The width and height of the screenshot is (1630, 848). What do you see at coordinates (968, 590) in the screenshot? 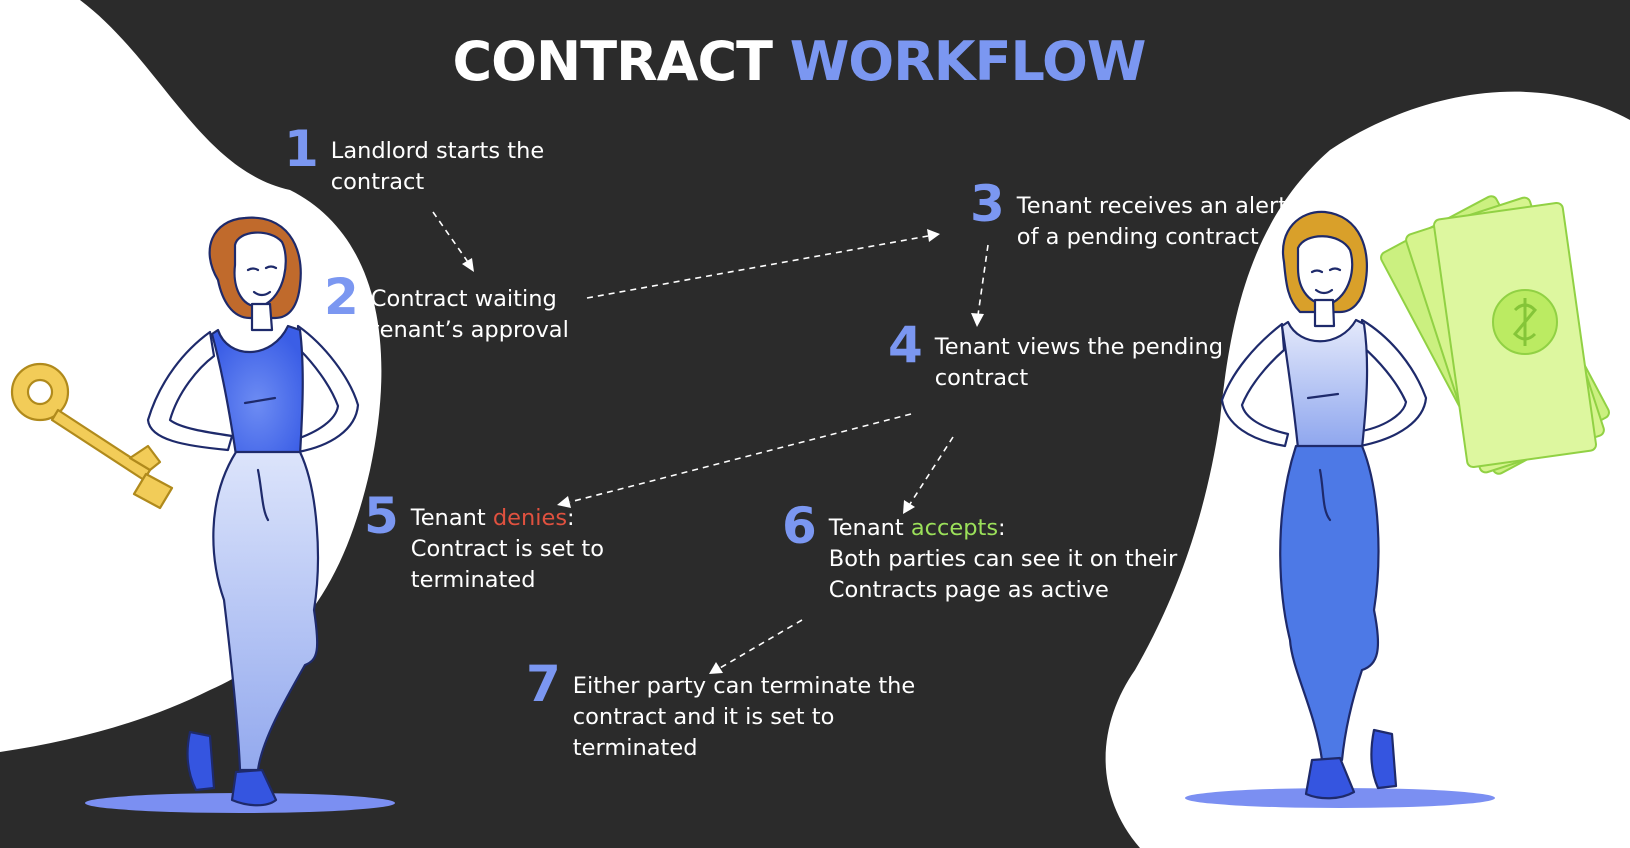
I see `step-line: Contracts page as active` at bounding box center [968, 590].